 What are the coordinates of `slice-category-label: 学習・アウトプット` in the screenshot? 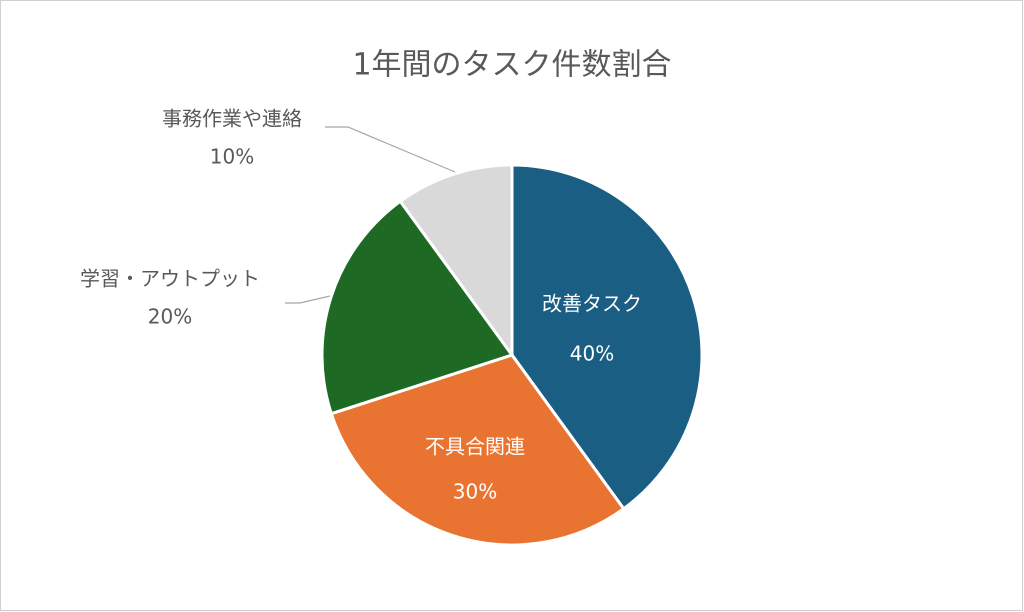 It's located at (170, 279).